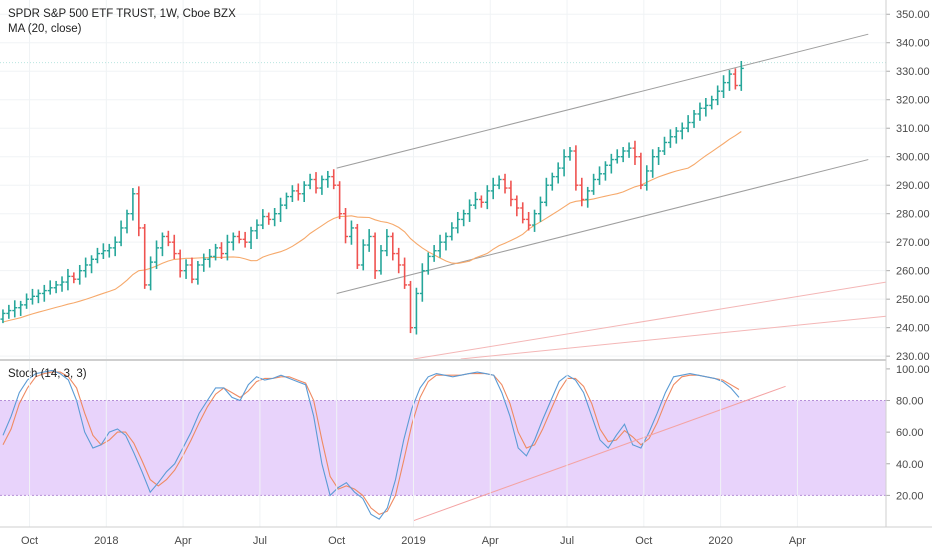 Image resolution: width=932 pixels, height=550 pixels. I want to click on price-tick-label: 300.00, so click(913, 158).